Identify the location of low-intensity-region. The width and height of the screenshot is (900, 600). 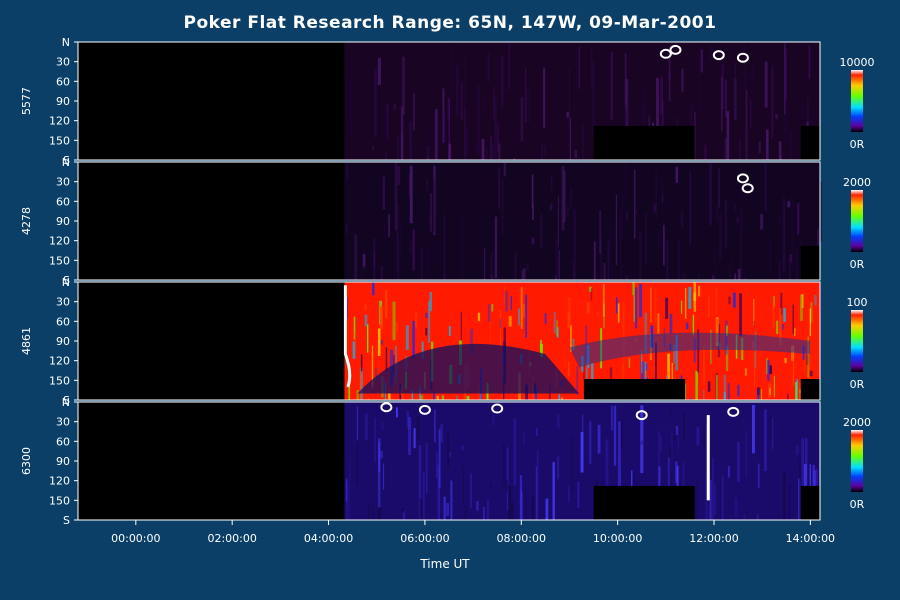
(690, 350).